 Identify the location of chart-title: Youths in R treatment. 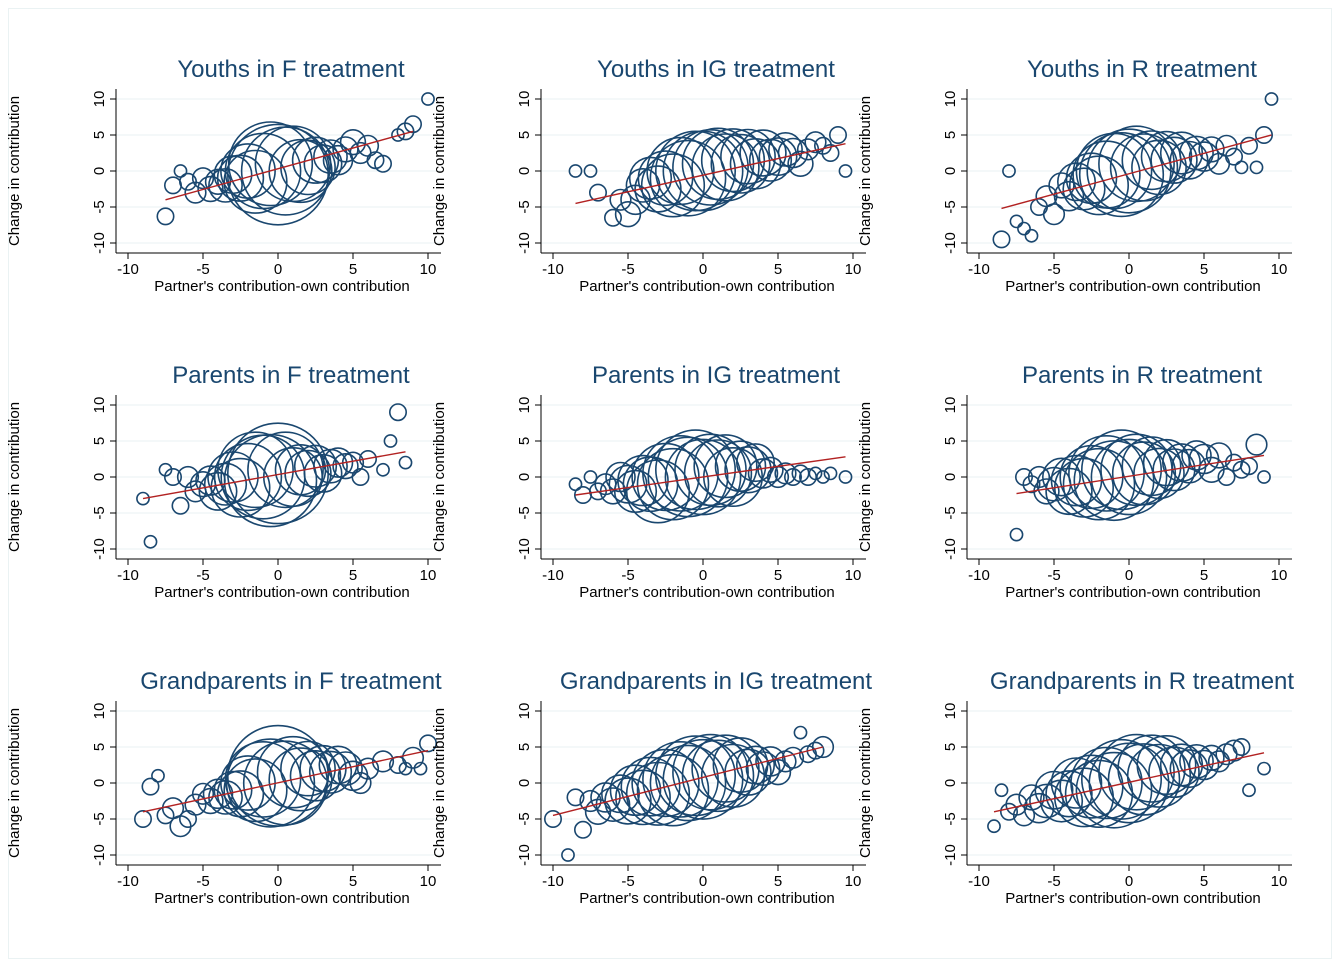
(1142, 69).